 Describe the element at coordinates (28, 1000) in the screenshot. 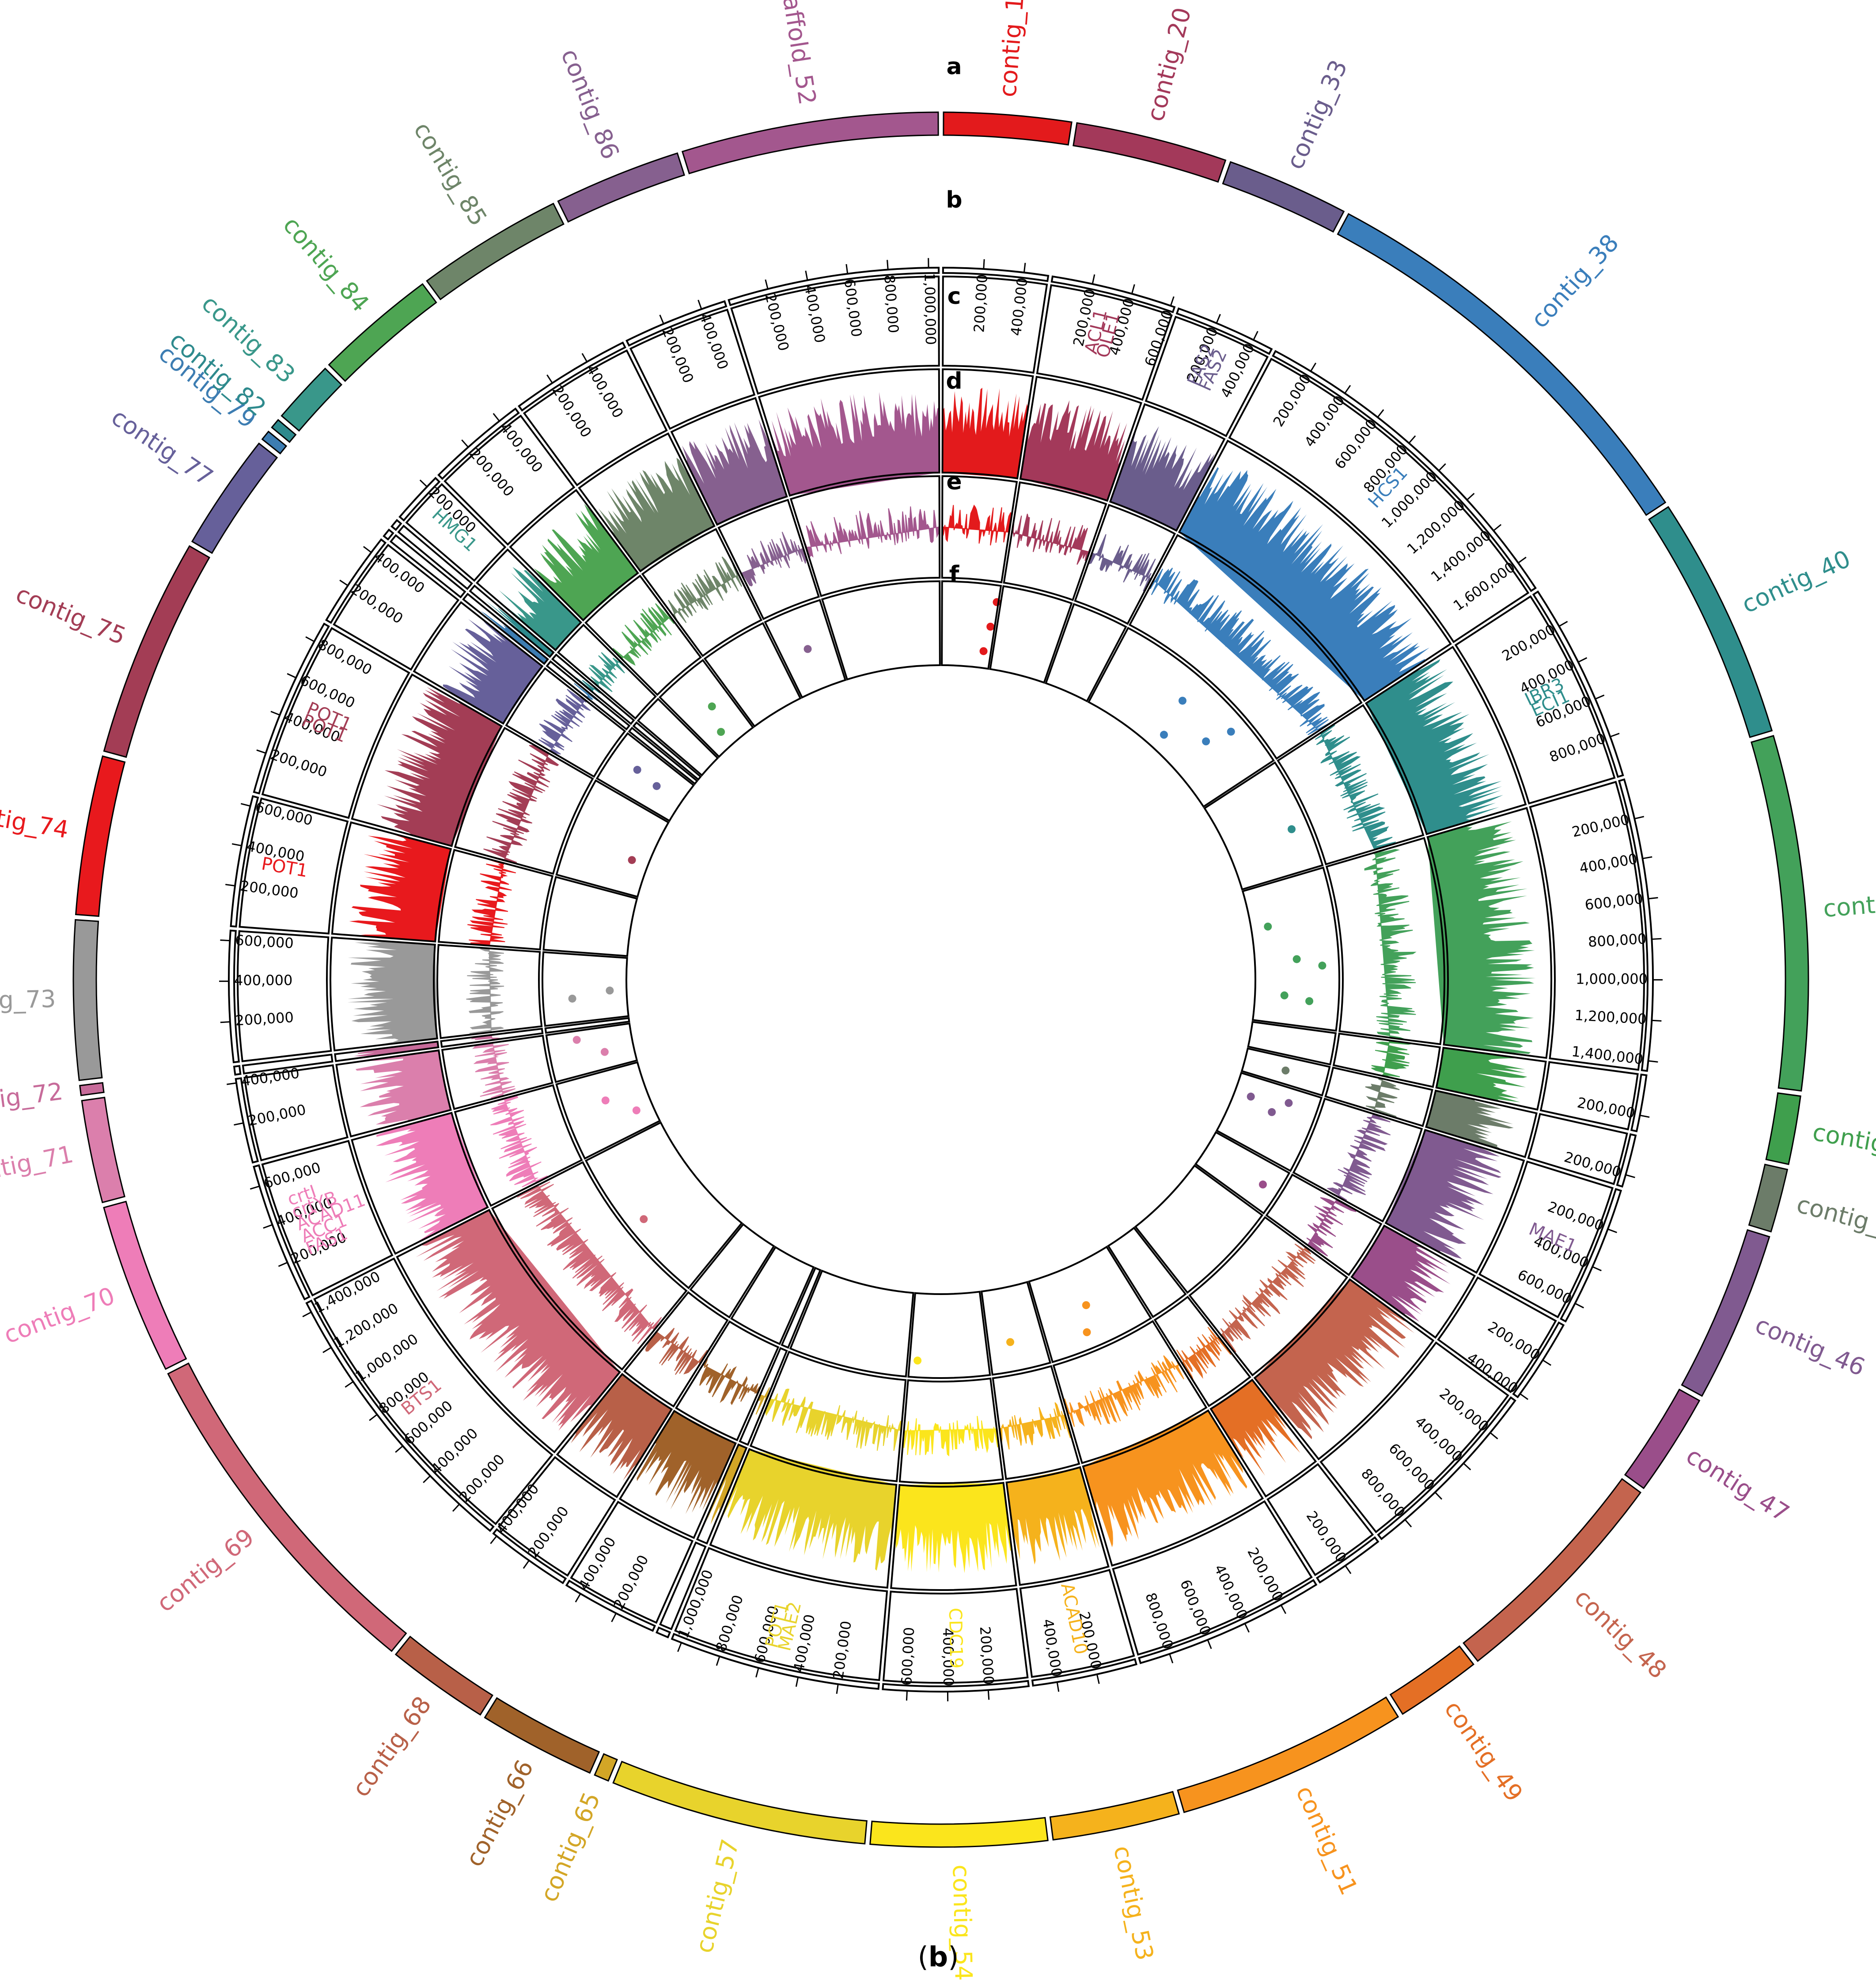

I see `contig-label-contig-73: contig_73` at that location.